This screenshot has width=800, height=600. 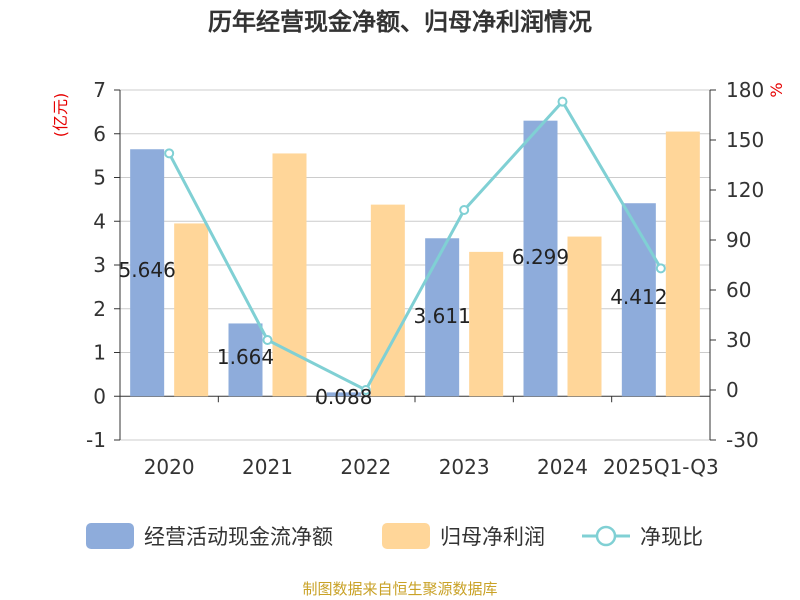 I want to click on left-tick-label: 1, so click(x=99, y=353).